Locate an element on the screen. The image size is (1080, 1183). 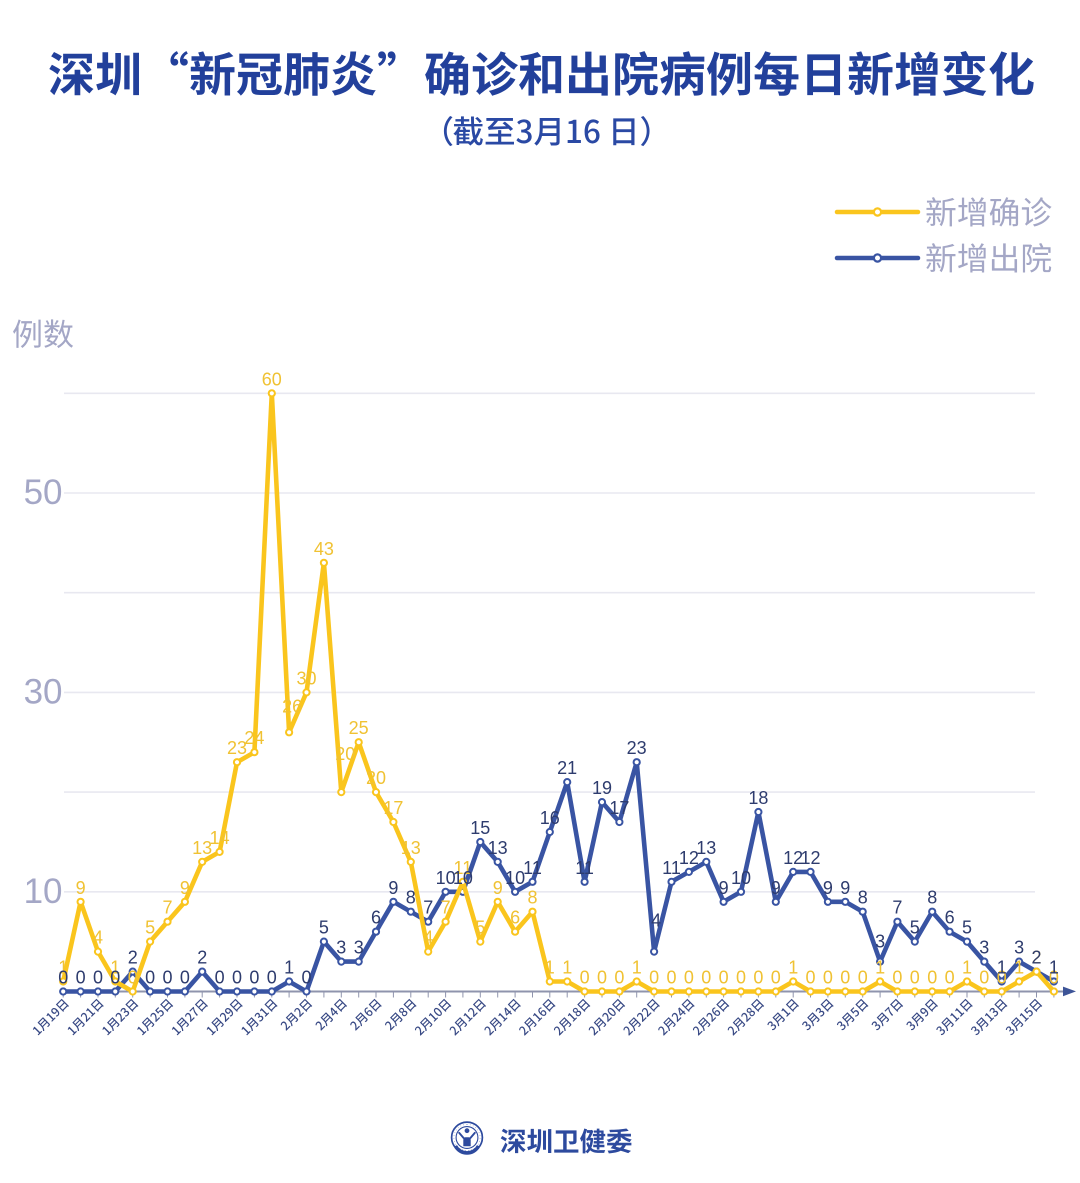
svg-text: 43 is located at coordinates (324, 549).